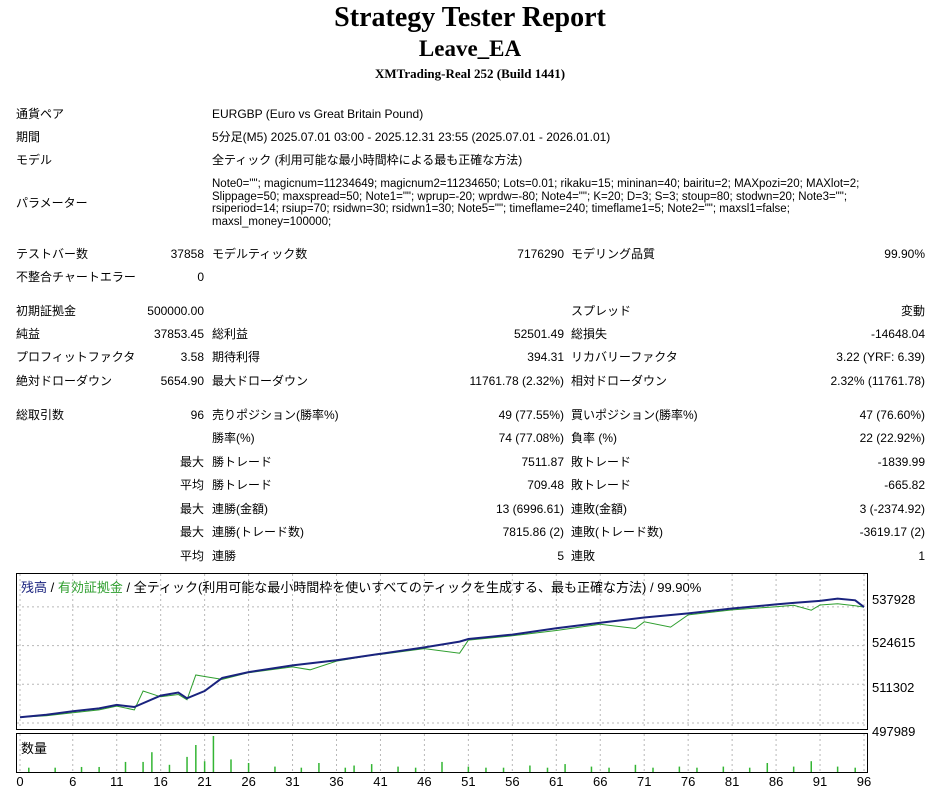 Image resolution: width=940 pixels, height=789 pixels. Describe the element at coordinates (442, 753) in the screenshot. I see `volume-chart-svg` at that location.